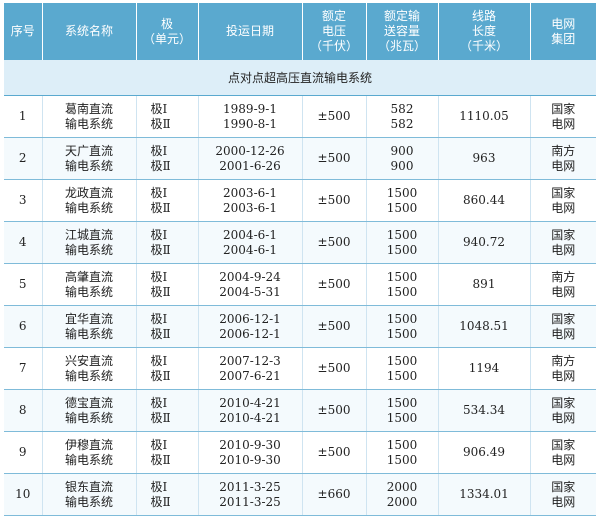 Image resolution: width=600 pixels, height=516 pixels. I want to click on cell-name: 兴安直流 输电系统, so click(89, 368).